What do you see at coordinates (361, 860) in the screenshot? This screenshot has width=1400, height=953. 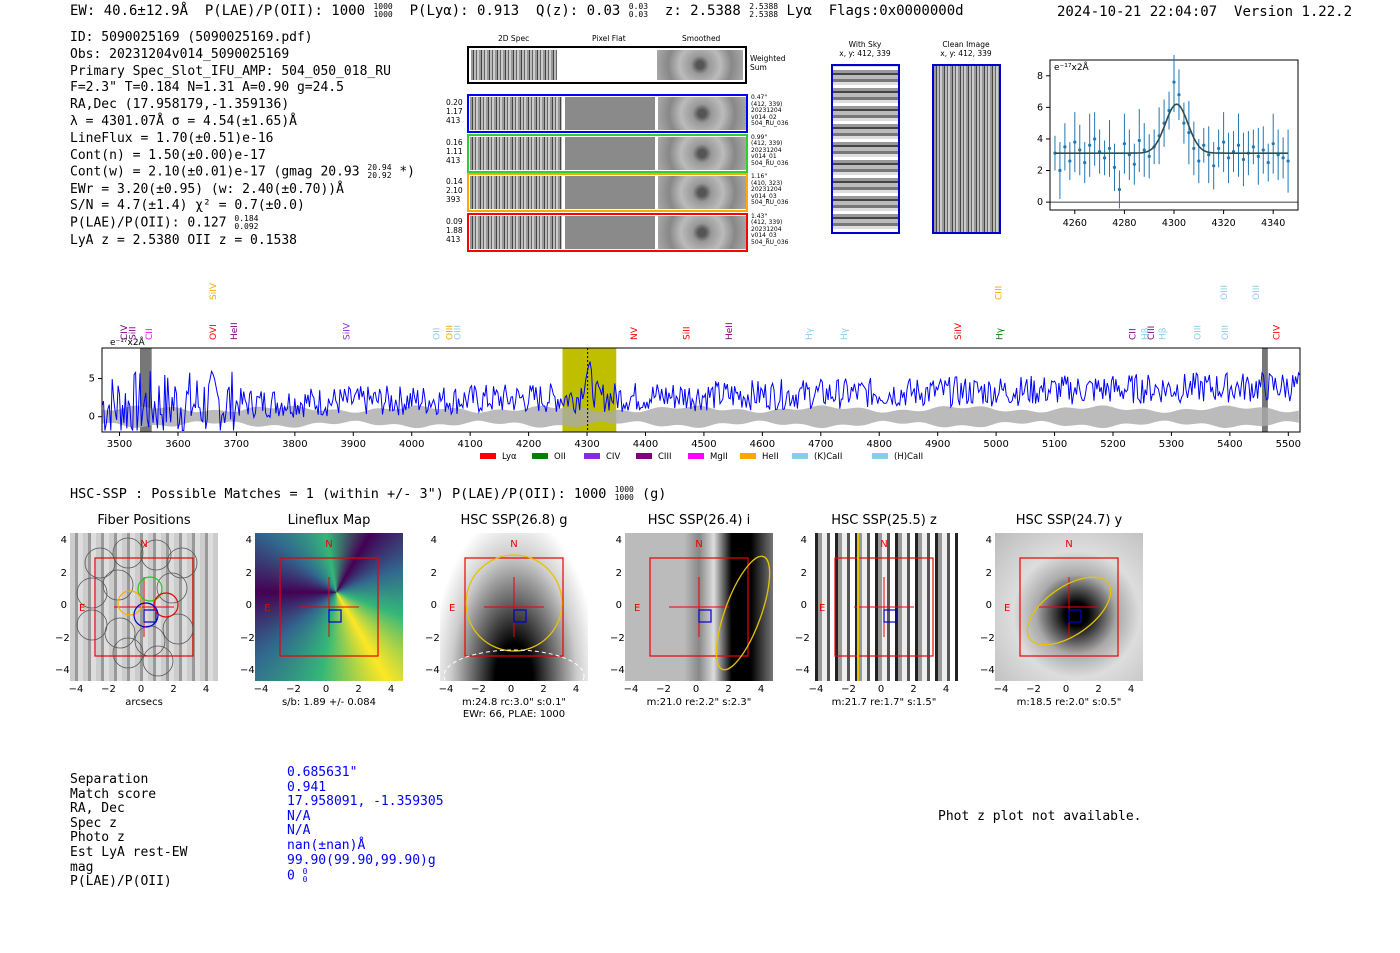 I see `match-value: 99.90(99.90,99.90)g` at bounding box center [361, 860].